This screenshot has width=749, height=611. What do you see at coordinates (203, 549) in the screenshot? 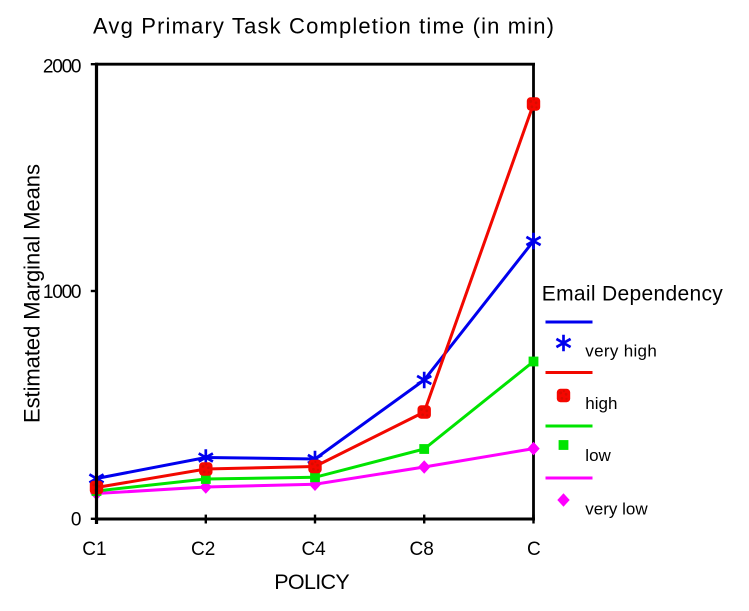
I see `svg-text: C2` at bounding box center [203, 549].